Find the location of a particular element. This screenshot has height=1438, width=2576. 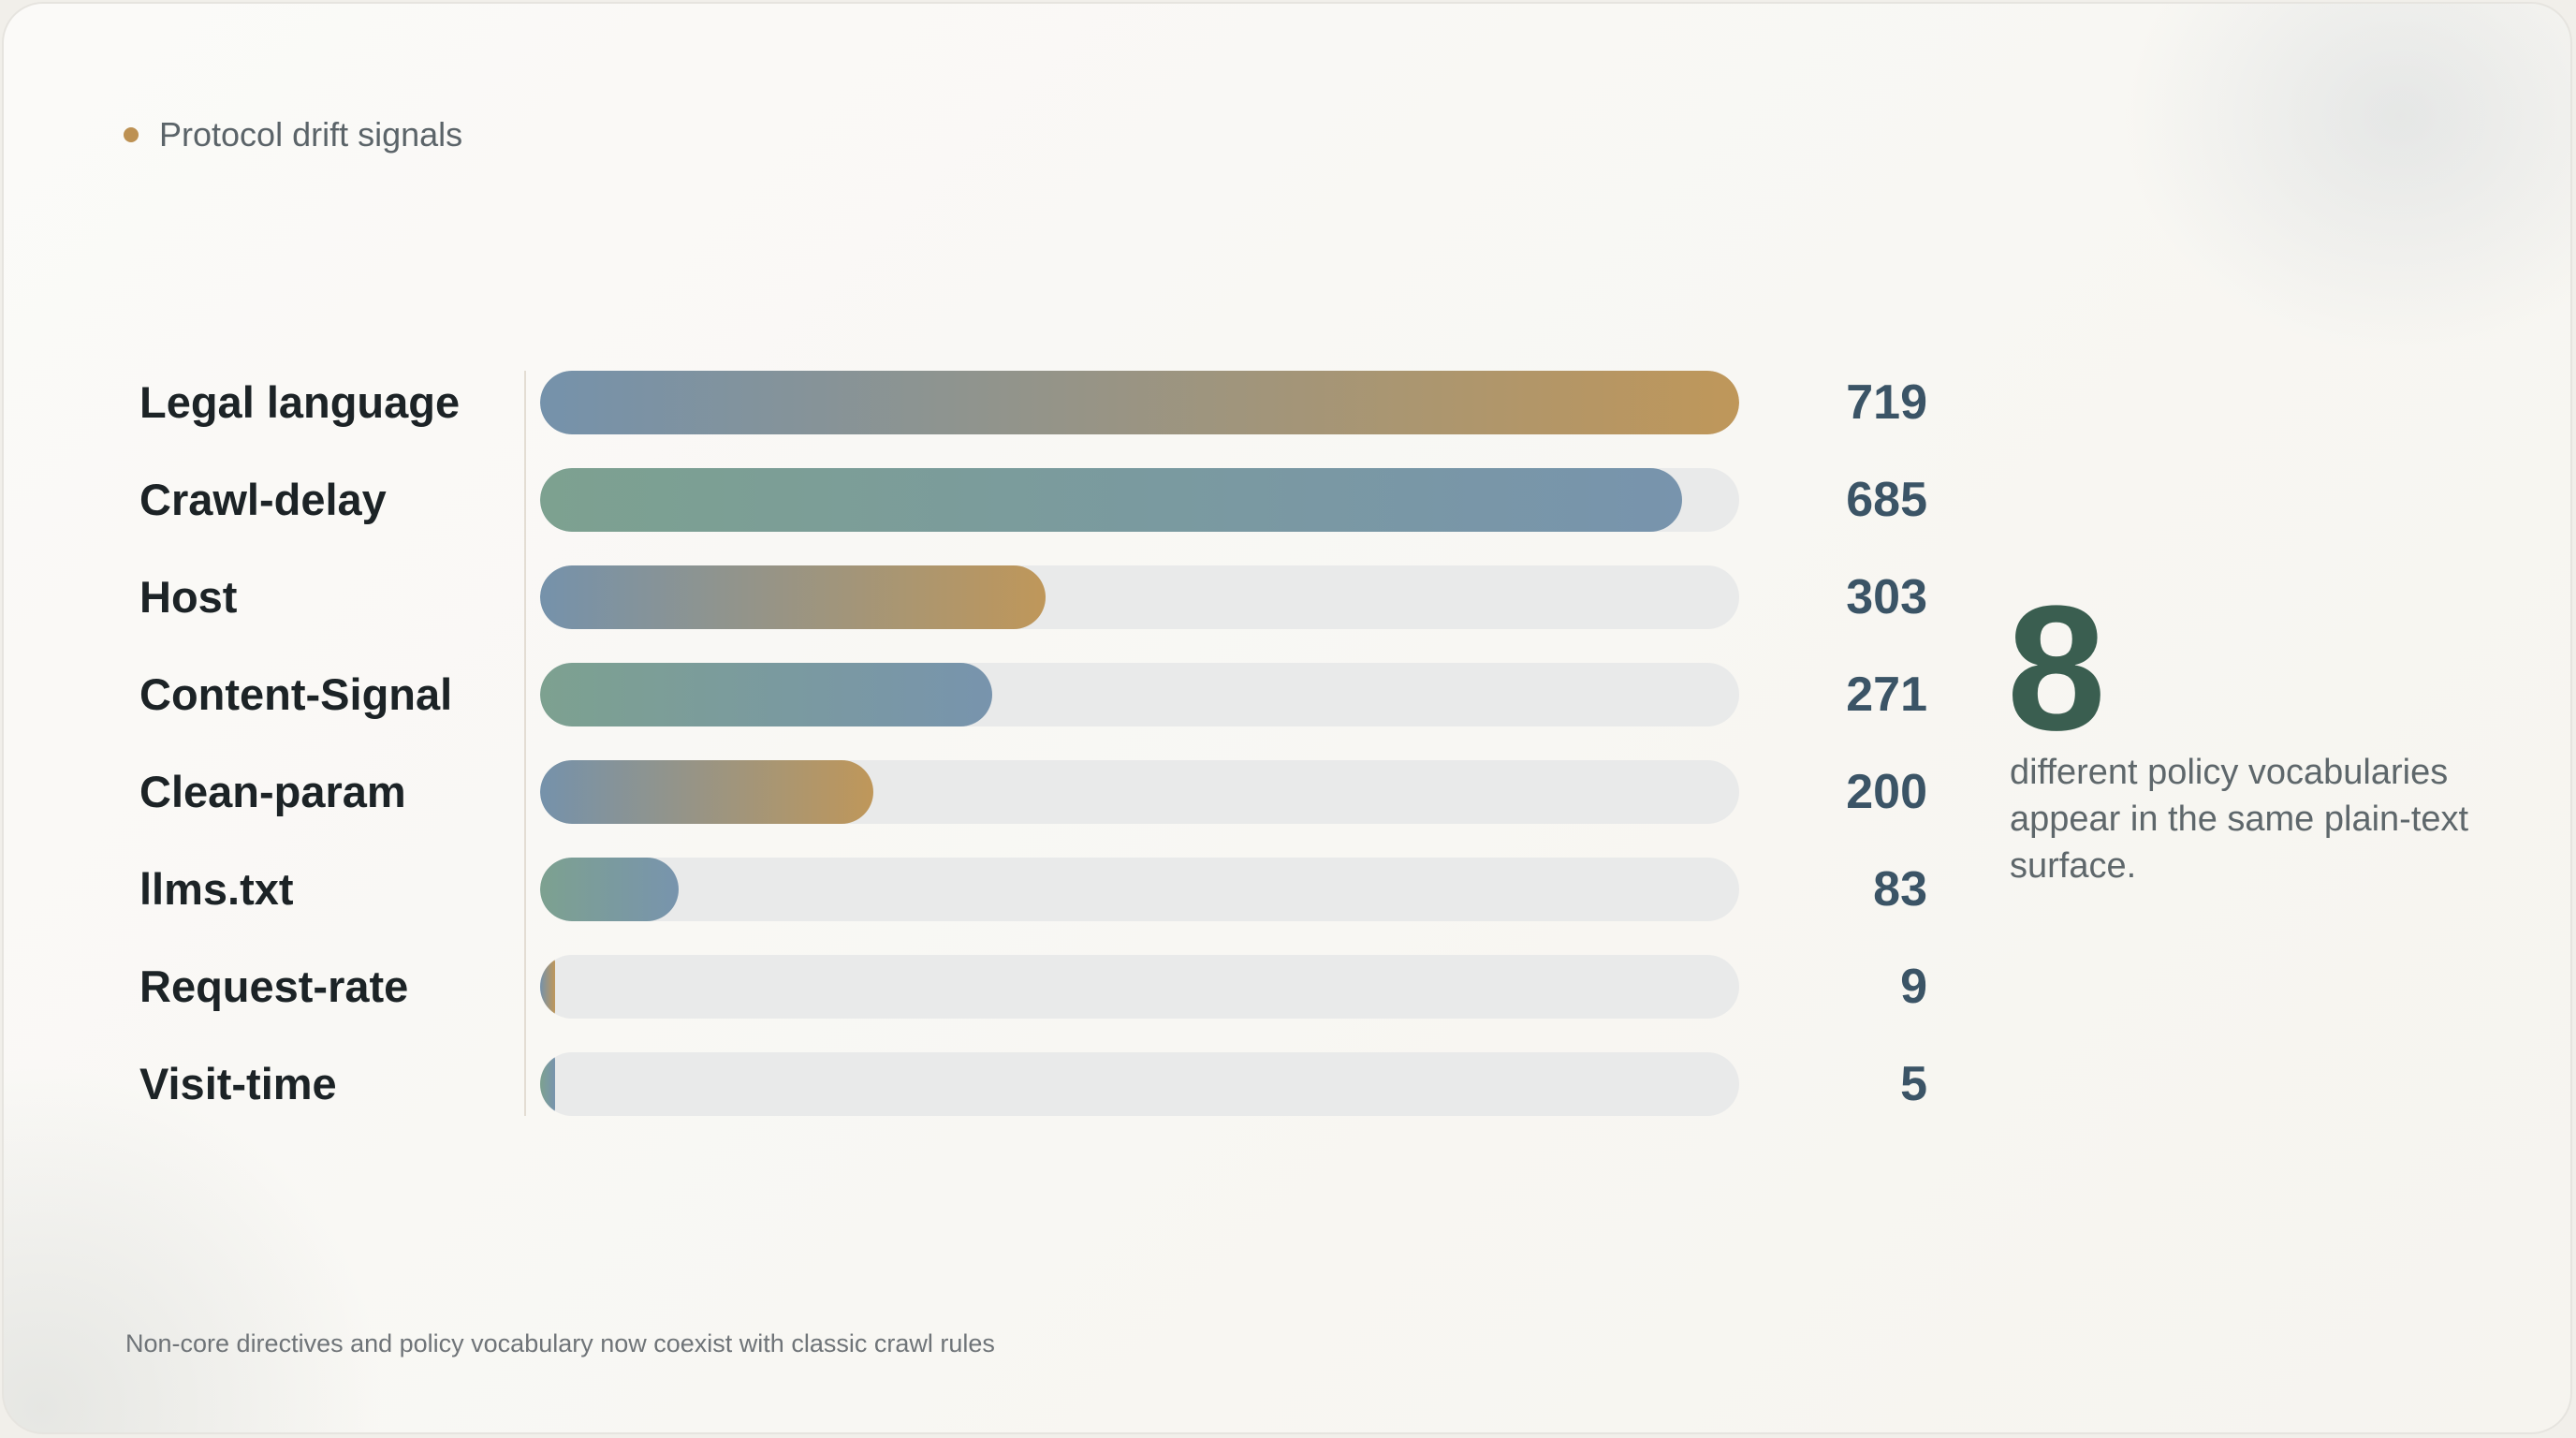

bar-label: Clean-param is located at coordinates (272, 791).